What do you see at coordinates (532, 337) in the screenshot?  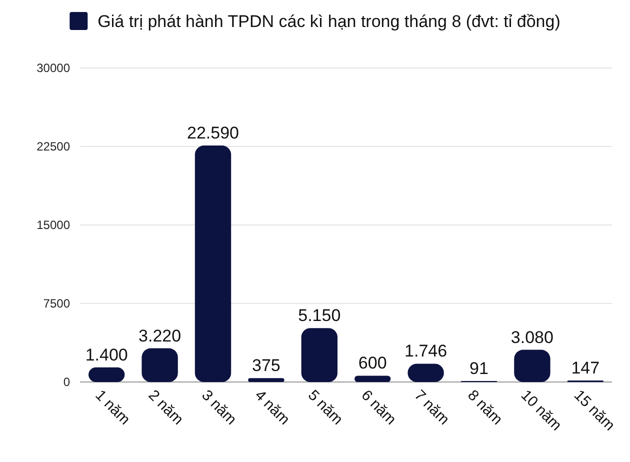 I see `data-label: 3.080` at bounding box center [532, 337].